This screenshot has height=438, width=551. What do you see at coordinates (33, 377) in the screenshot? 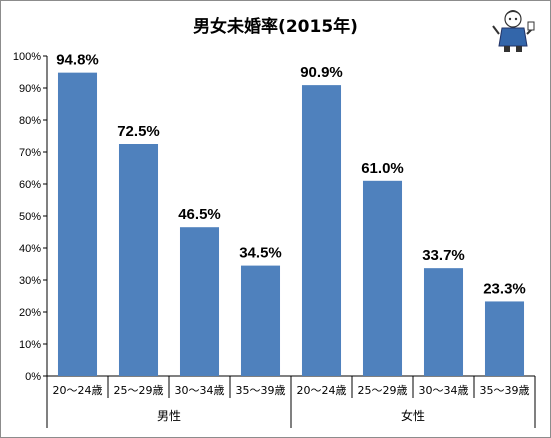
I see `y-tick-label: 0%` at bounding box center [33, 377].